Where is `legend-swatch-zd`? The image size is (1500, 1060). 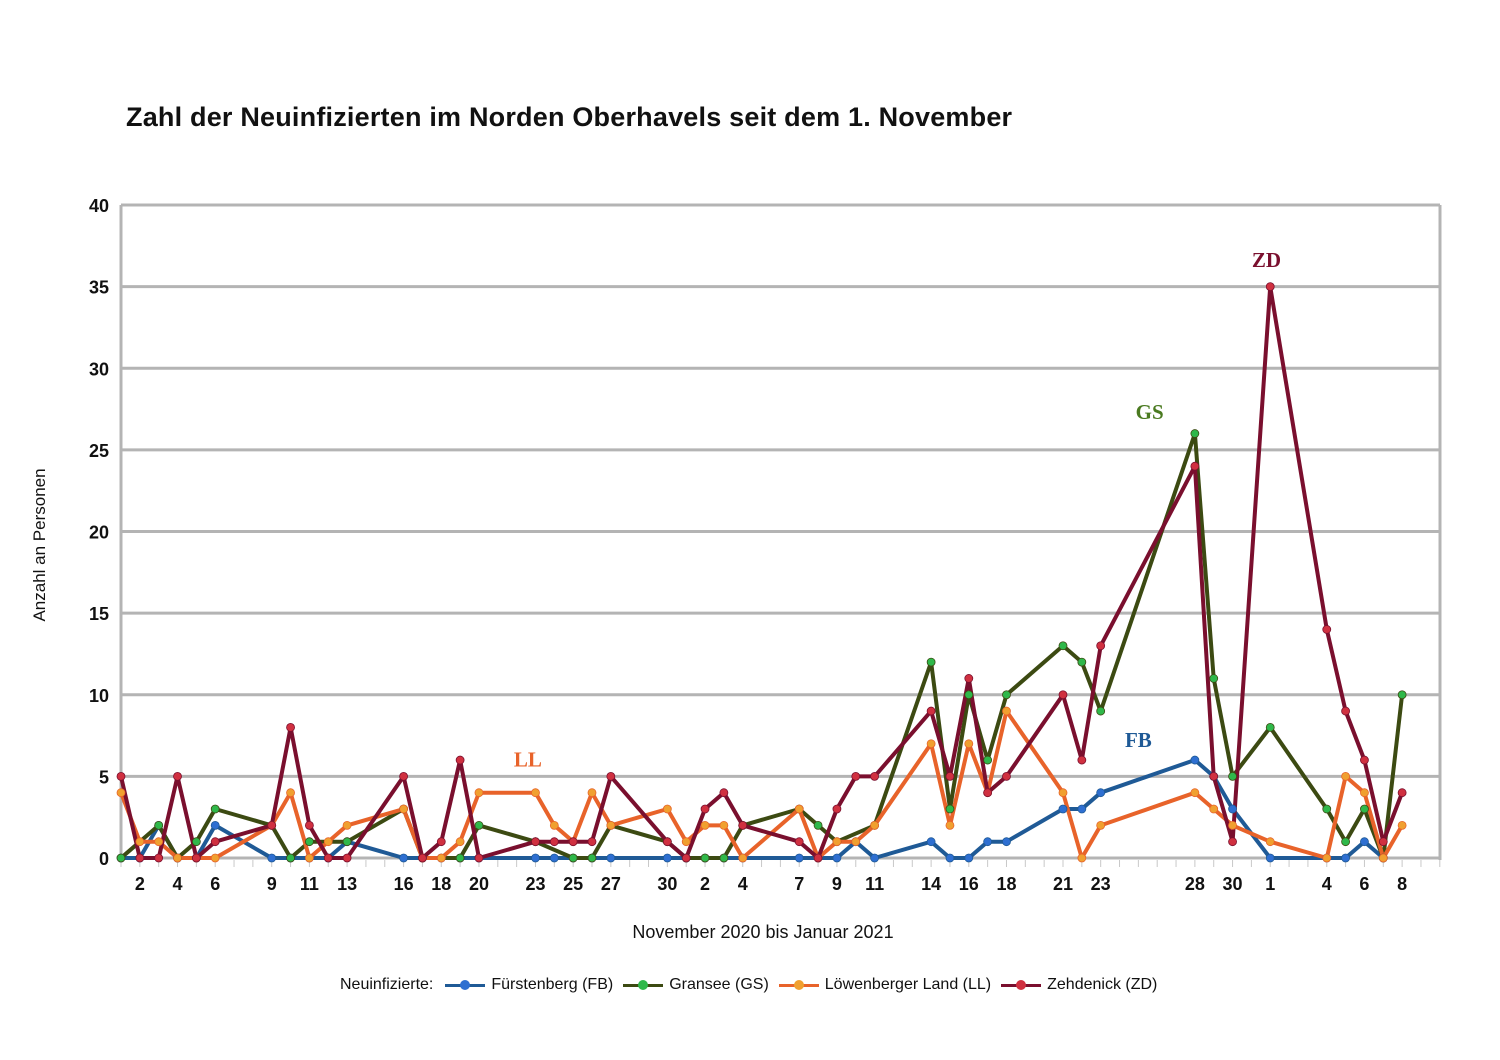
legend-swatch-zd is located at coordinates (1021, 985).